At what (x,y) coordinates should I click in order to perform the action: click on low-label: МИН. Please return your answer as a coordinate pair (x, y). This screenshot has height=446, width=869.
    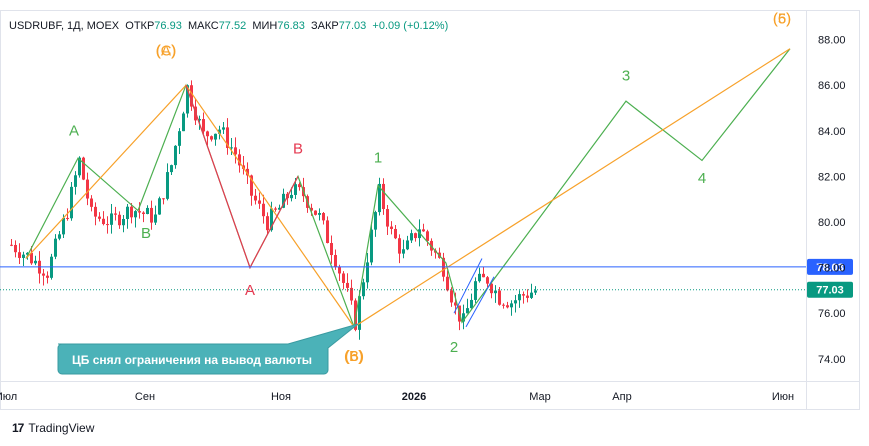
    Looking at the image, I should click on (265, 26).